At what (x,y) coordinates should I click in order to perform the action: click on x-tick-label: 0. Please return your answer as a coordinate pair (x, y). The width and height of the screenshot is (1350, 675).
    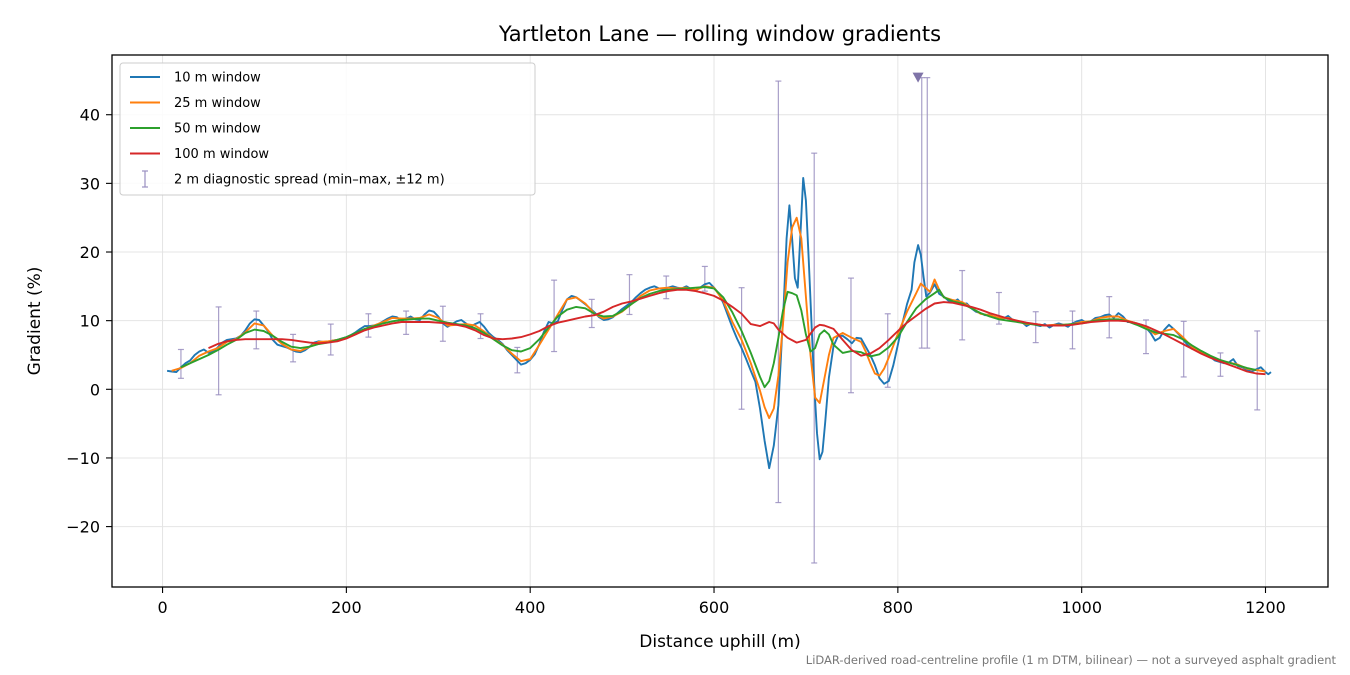
    Looking at the image, I should click on (162, 607).